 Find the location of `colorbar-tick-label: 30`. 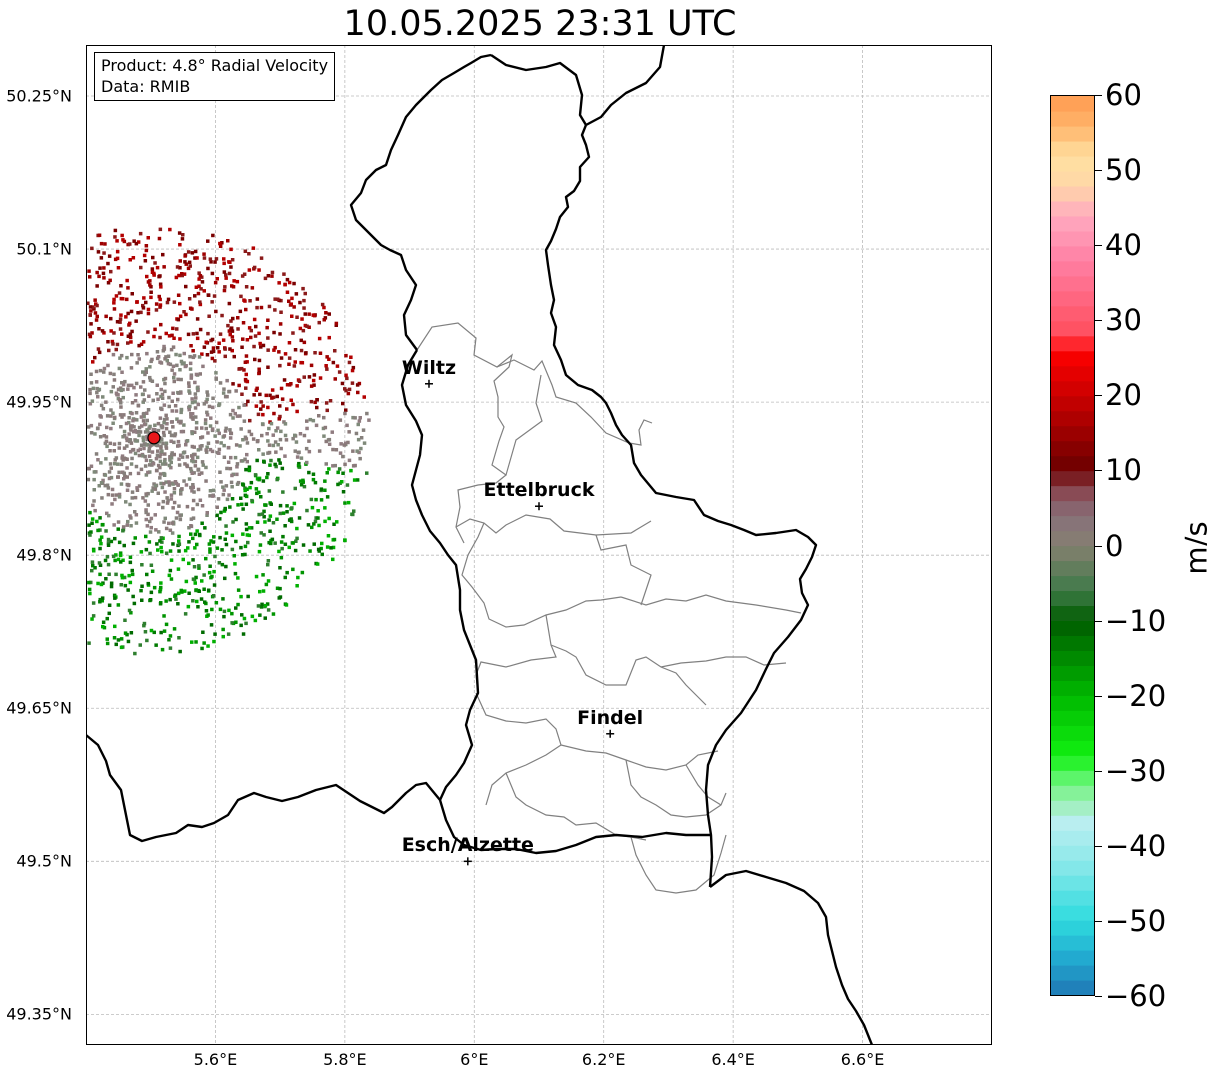

colorbar-tick-label: 30 is located at coordinates (1123, 320).